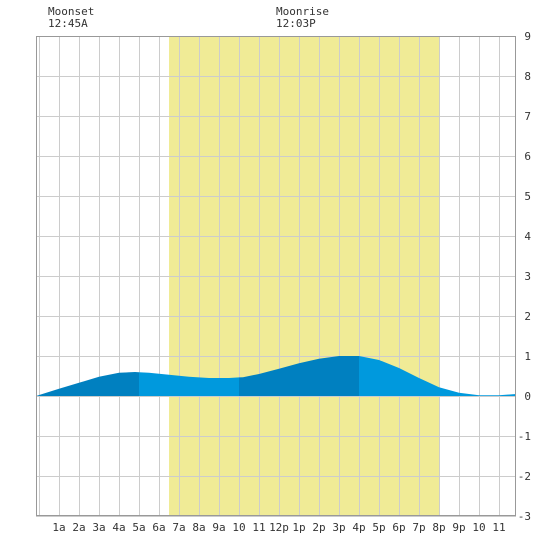 This screenshot has width=550, height=550. What do you see at coordinates (527, 196) in the screenshot?
I see `y-tick-label: 5` at bounding box center [527, 196].